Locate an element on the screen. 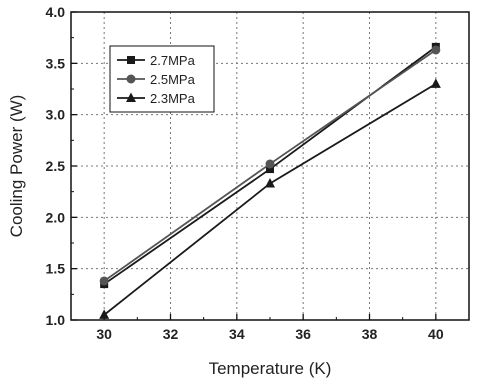  legend-item: 2.5MPa is located at coordinates (156, 79).